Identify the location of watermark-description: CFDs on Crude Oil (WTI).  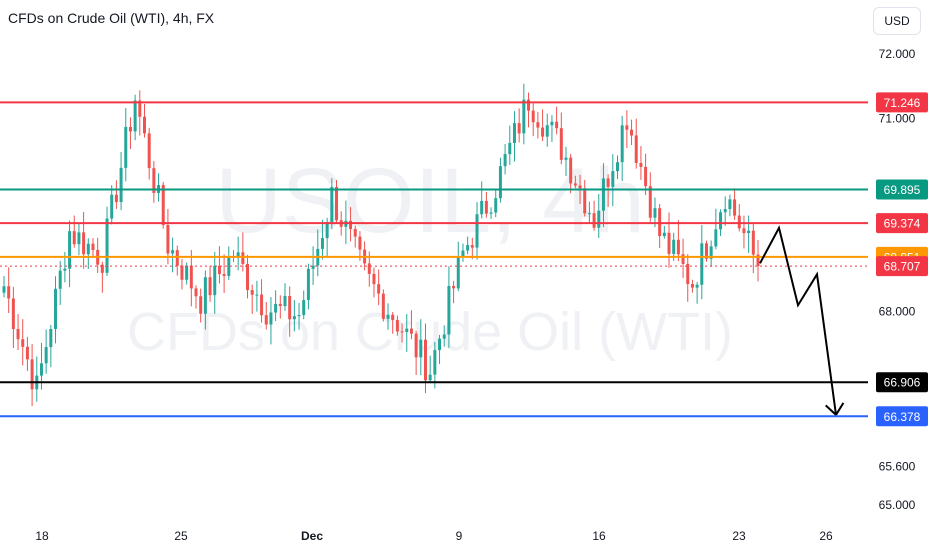
(430, 332).